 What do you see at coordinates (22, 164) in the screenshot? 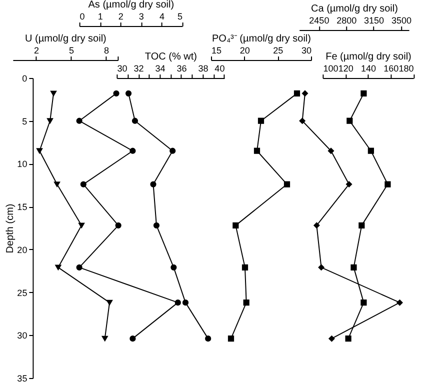
I see `y-tick-label: 10` at bounding box center [22, 164].